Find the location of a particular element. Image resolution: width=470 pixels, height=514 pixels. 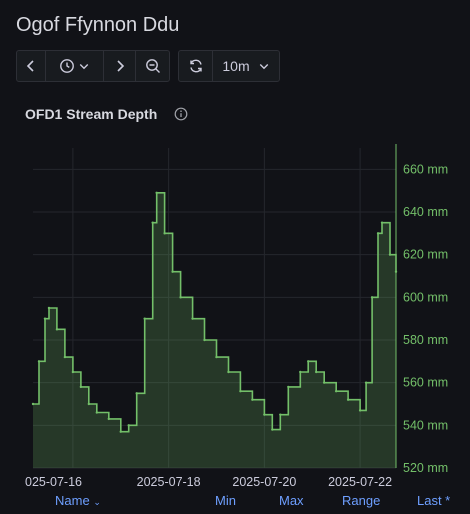

legend-name-header: Name ⌄ is located at coordinates (78, 500).